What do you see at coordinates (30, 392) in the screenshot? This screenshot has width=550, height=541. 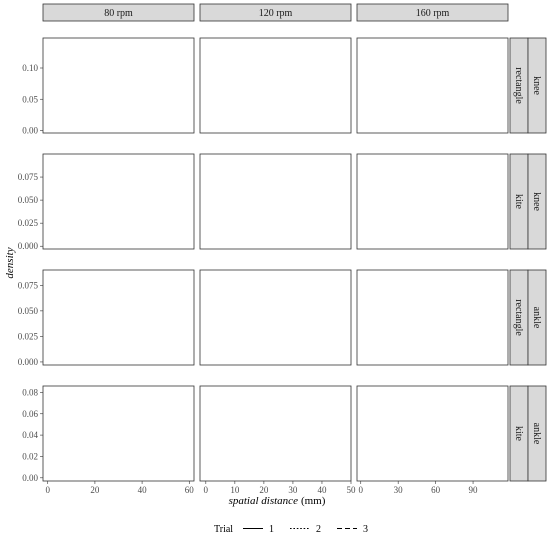 I see `y-tick-label: 0.08` at bounding box center [30, 392].